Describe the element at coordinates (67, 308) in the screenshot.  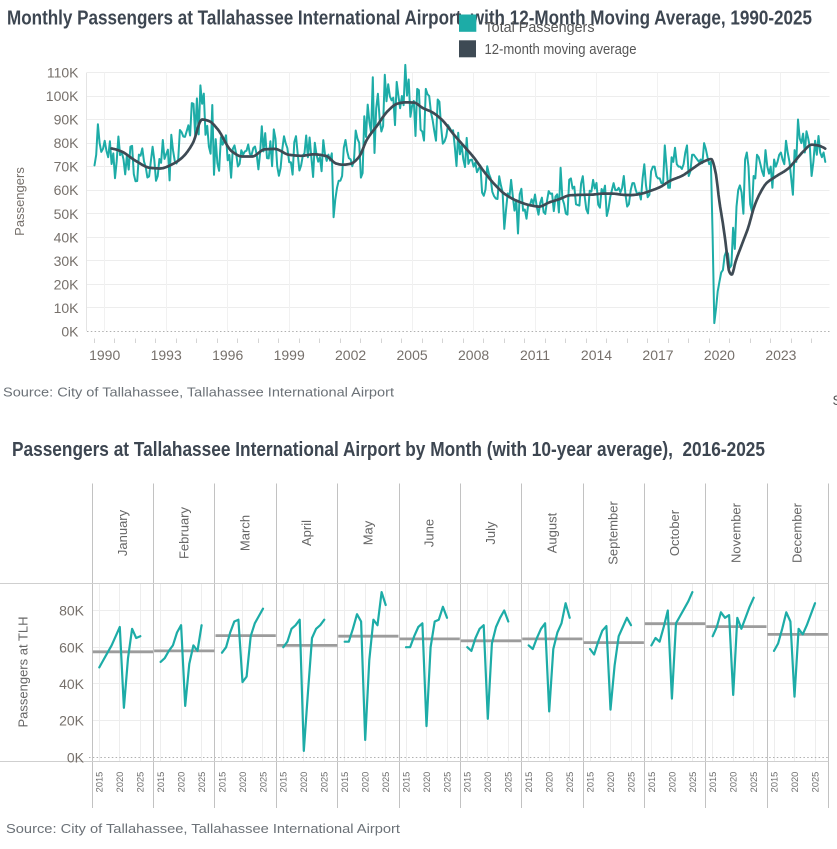
I see `svg-text: 10K` at that location.